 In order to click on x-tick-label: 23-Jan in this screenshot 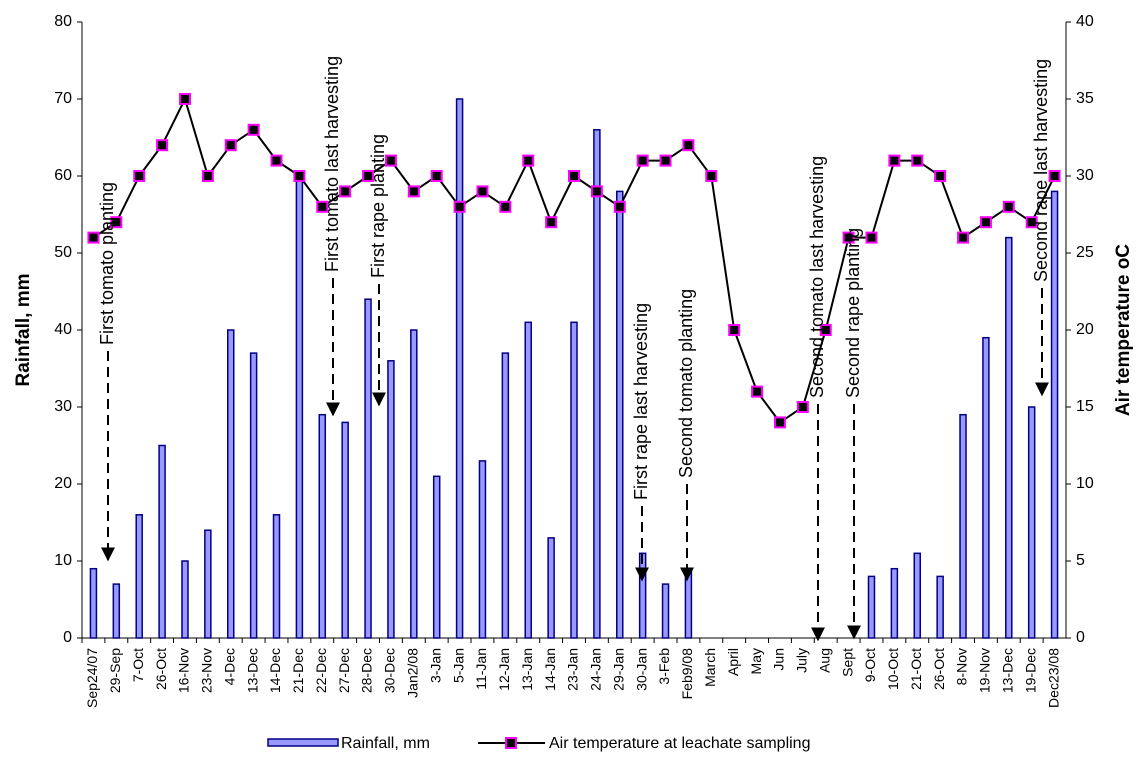, I will do `click(573, 669)`.